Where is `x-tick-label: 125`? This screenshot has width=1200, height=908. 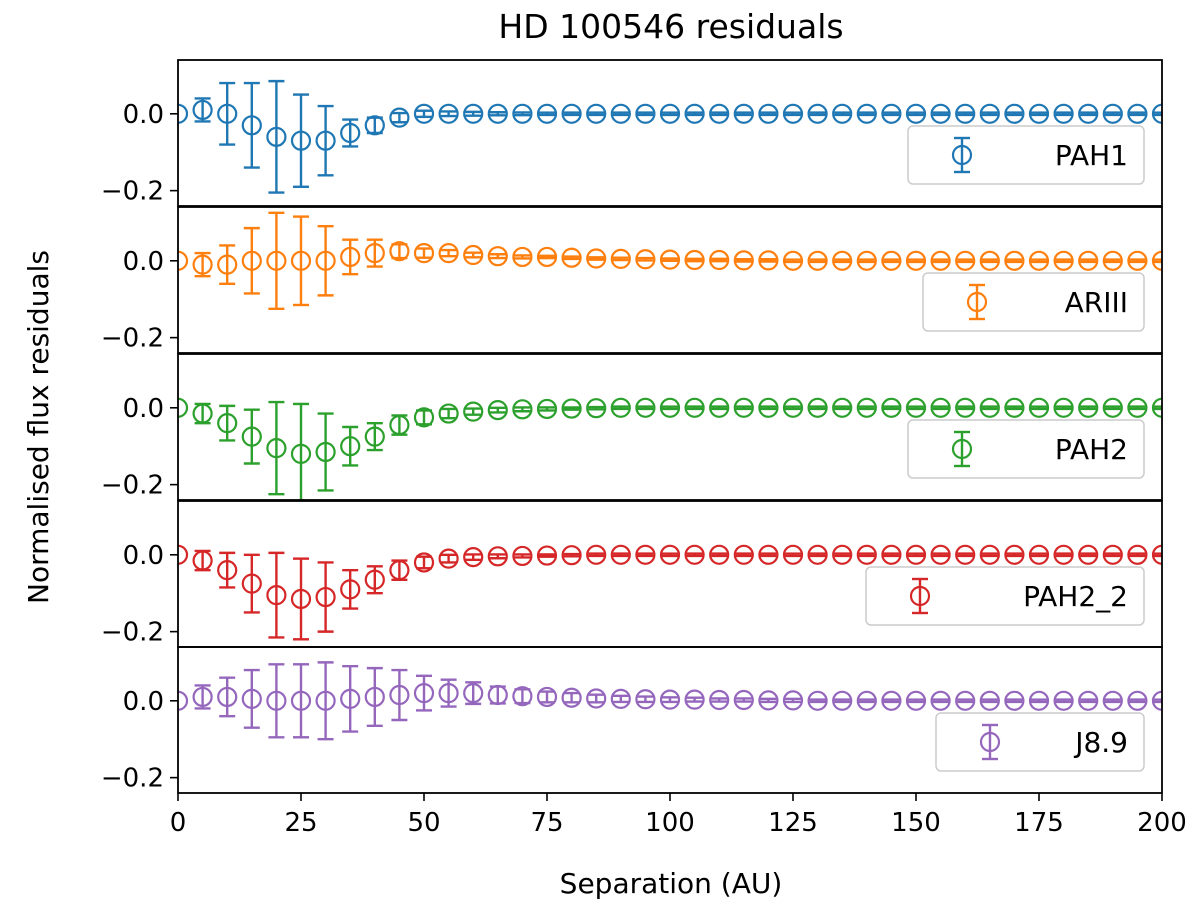 x-tick-label: 125 is located at coordinates (793, 823).